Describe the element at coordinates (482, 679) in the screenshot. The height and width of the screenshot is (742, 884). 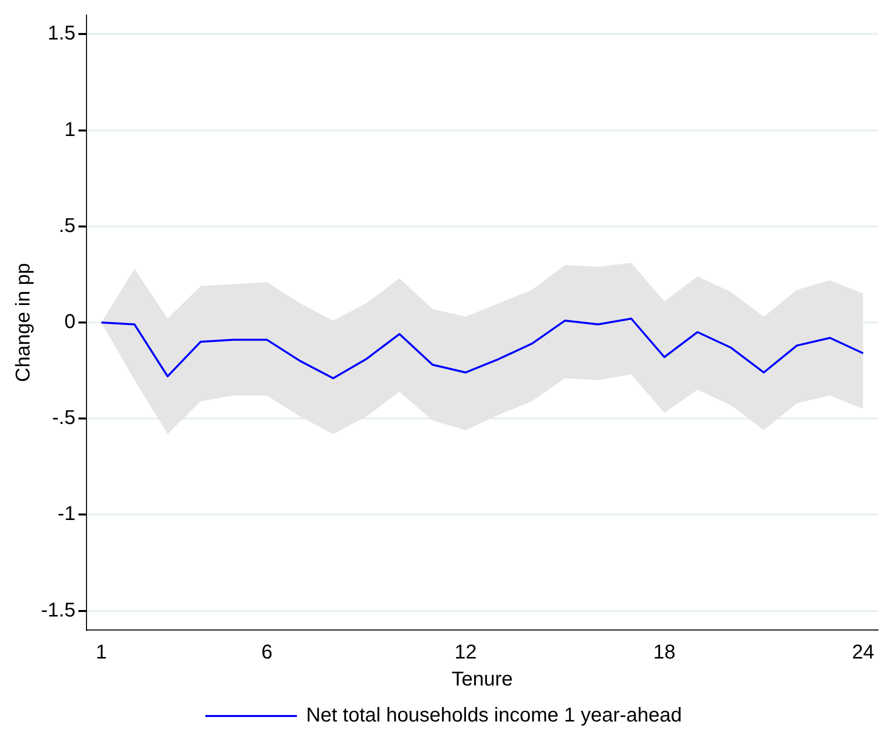
I see `x-axis-title: Tenure` at that location.